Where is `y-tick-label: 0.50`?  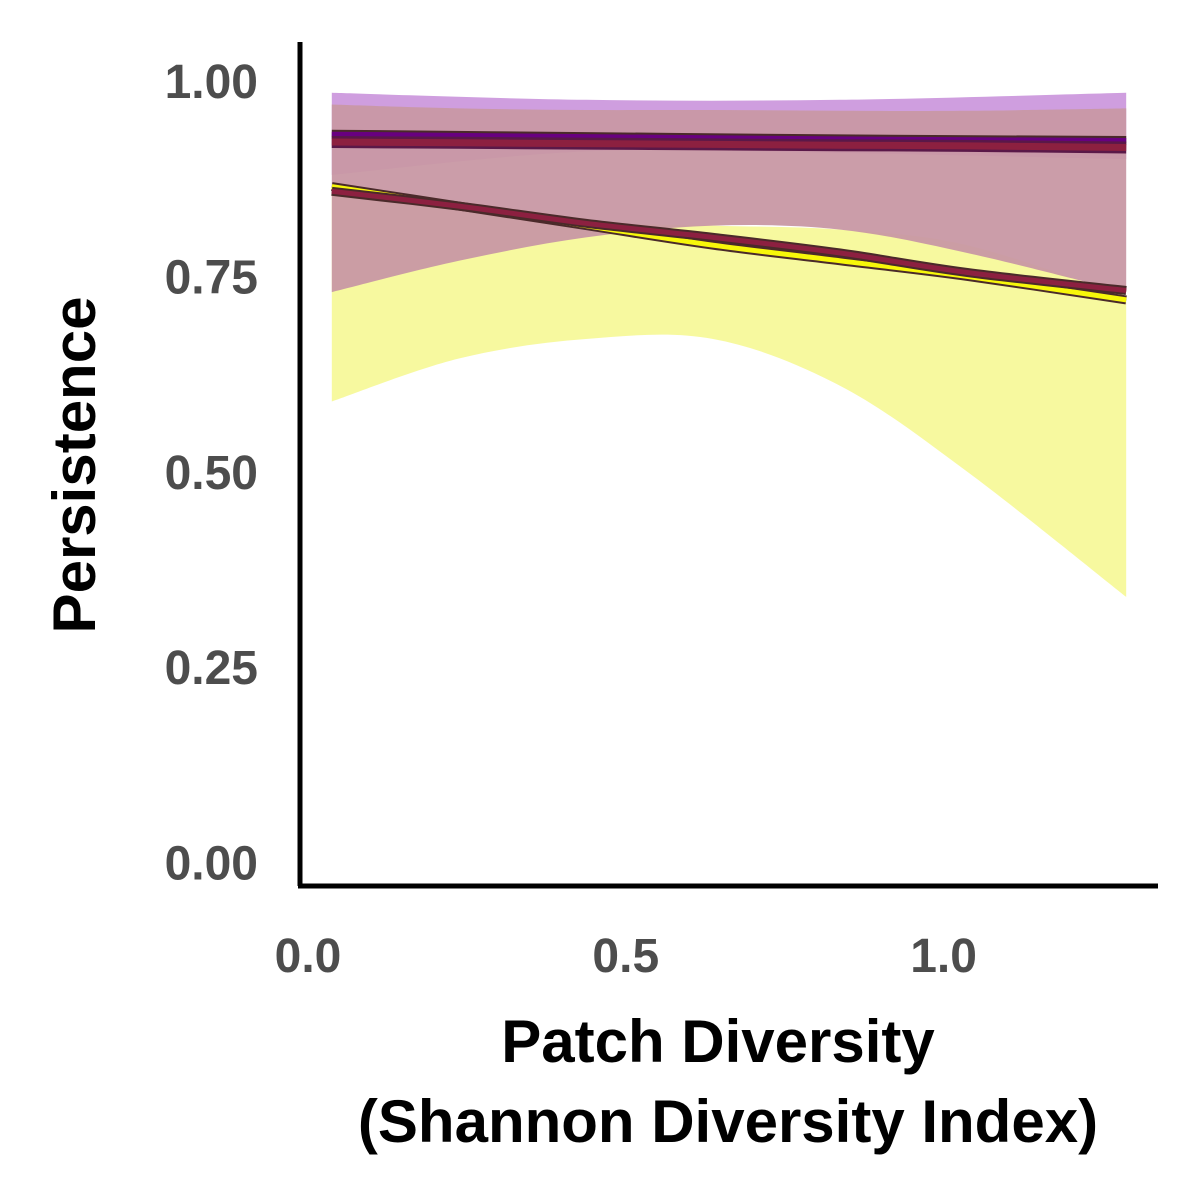
y-tick-label: 0.50 is located at coordinates (211, 473).